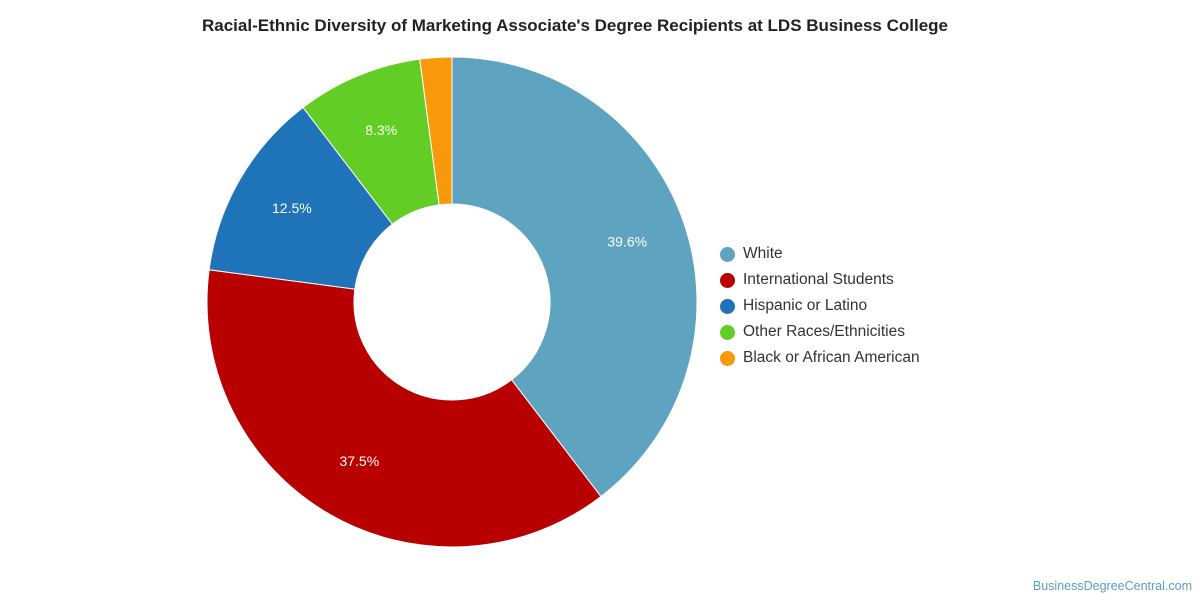 The width and height of the screenshot is (1200, 600). I want to click on slice-label-international-students: 37.5%, so click(359, 461).